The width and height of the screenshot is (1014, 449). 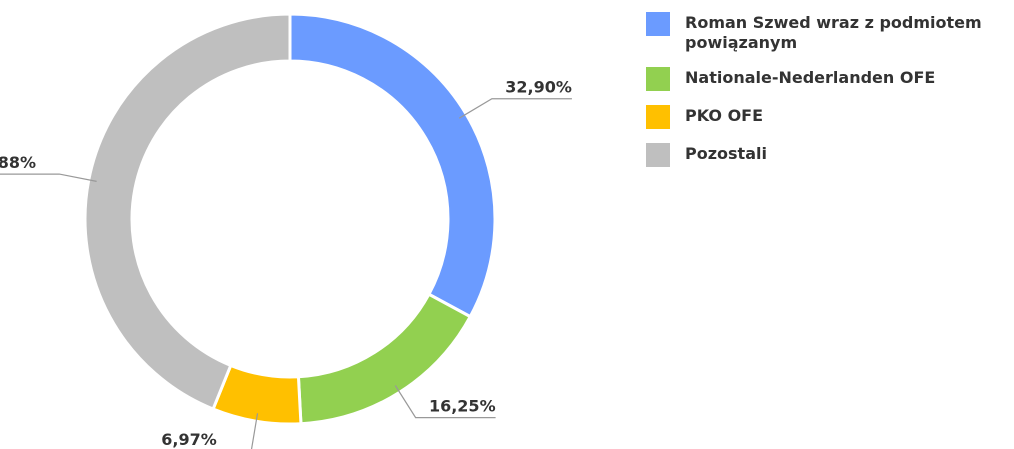 I want to click on legend-label: PKO OFE, so click(x=724, y=115).